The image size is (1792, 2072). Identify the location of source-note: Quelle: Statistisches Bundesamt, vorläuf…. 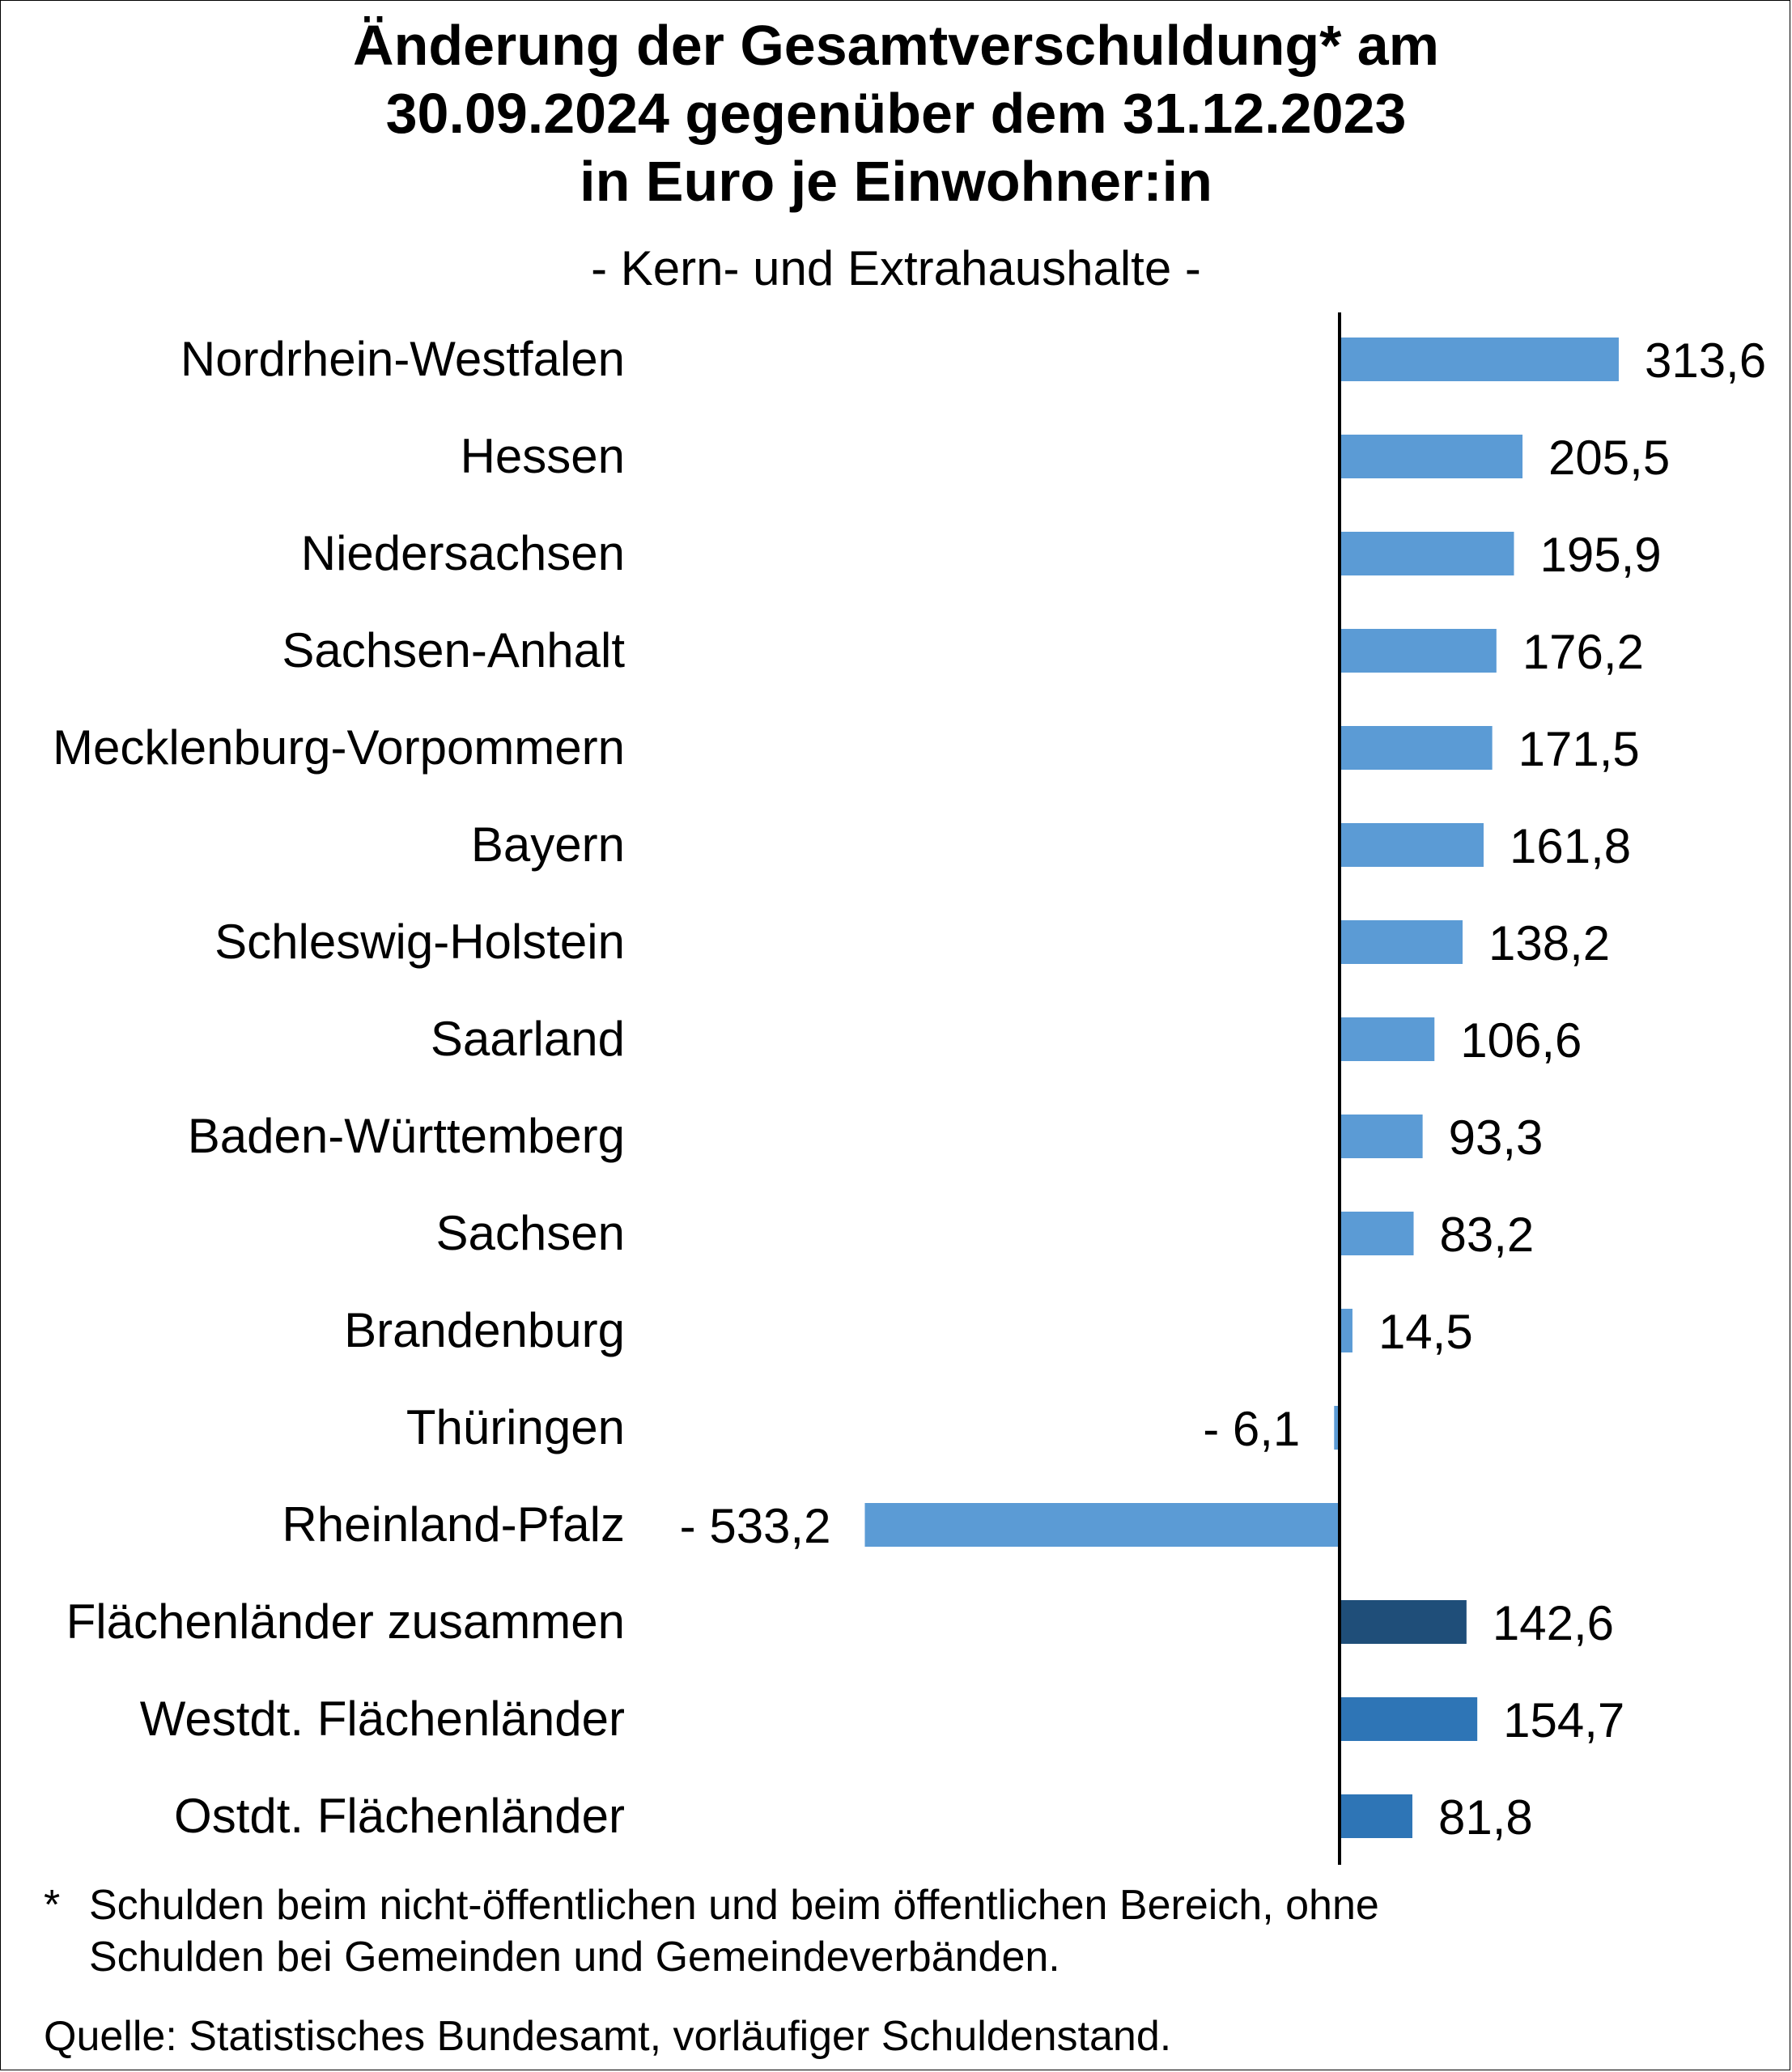
(608, 2036).